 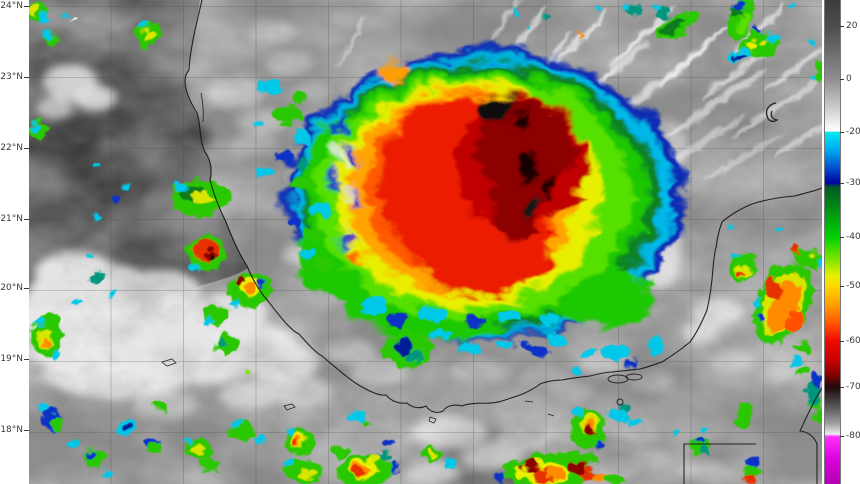 I want to click on latitude-label: 18°N, so click(x=11, y=430).